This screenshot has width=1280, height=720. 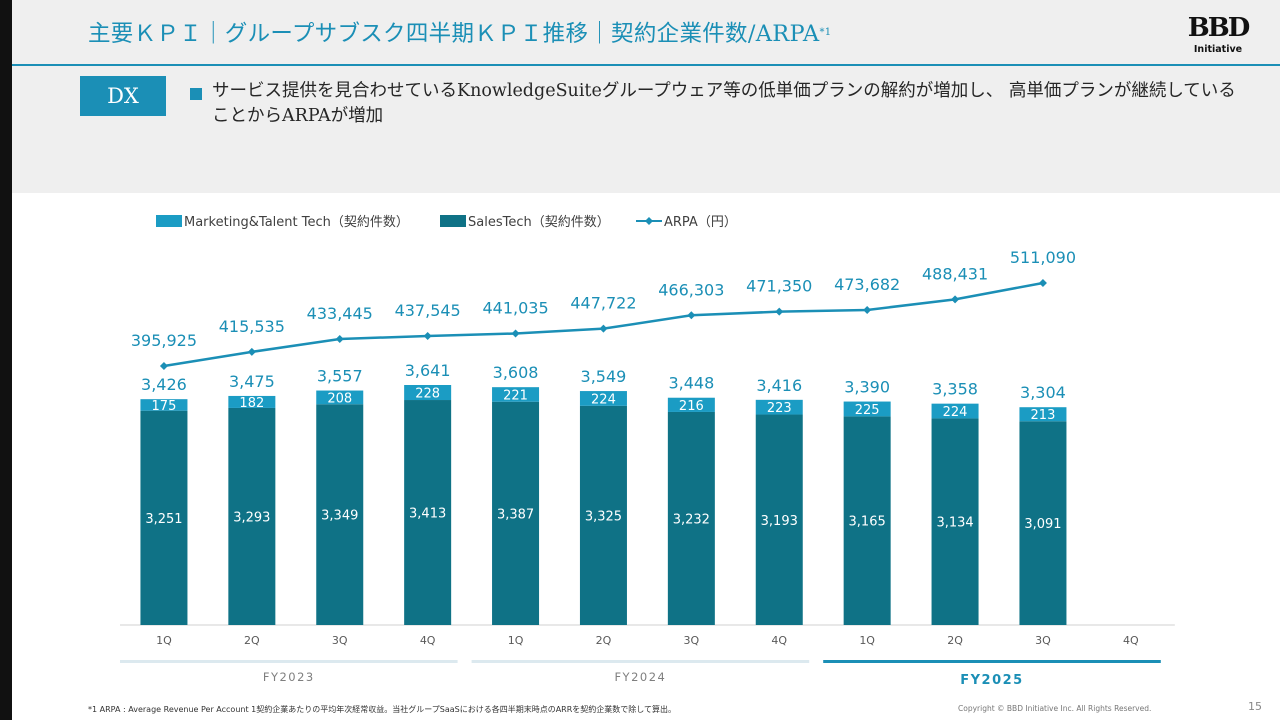 What do you see at coordinates (779, 385) in the screenshot?
I see `label-total: 3,416` at bounding box center [779, 385].